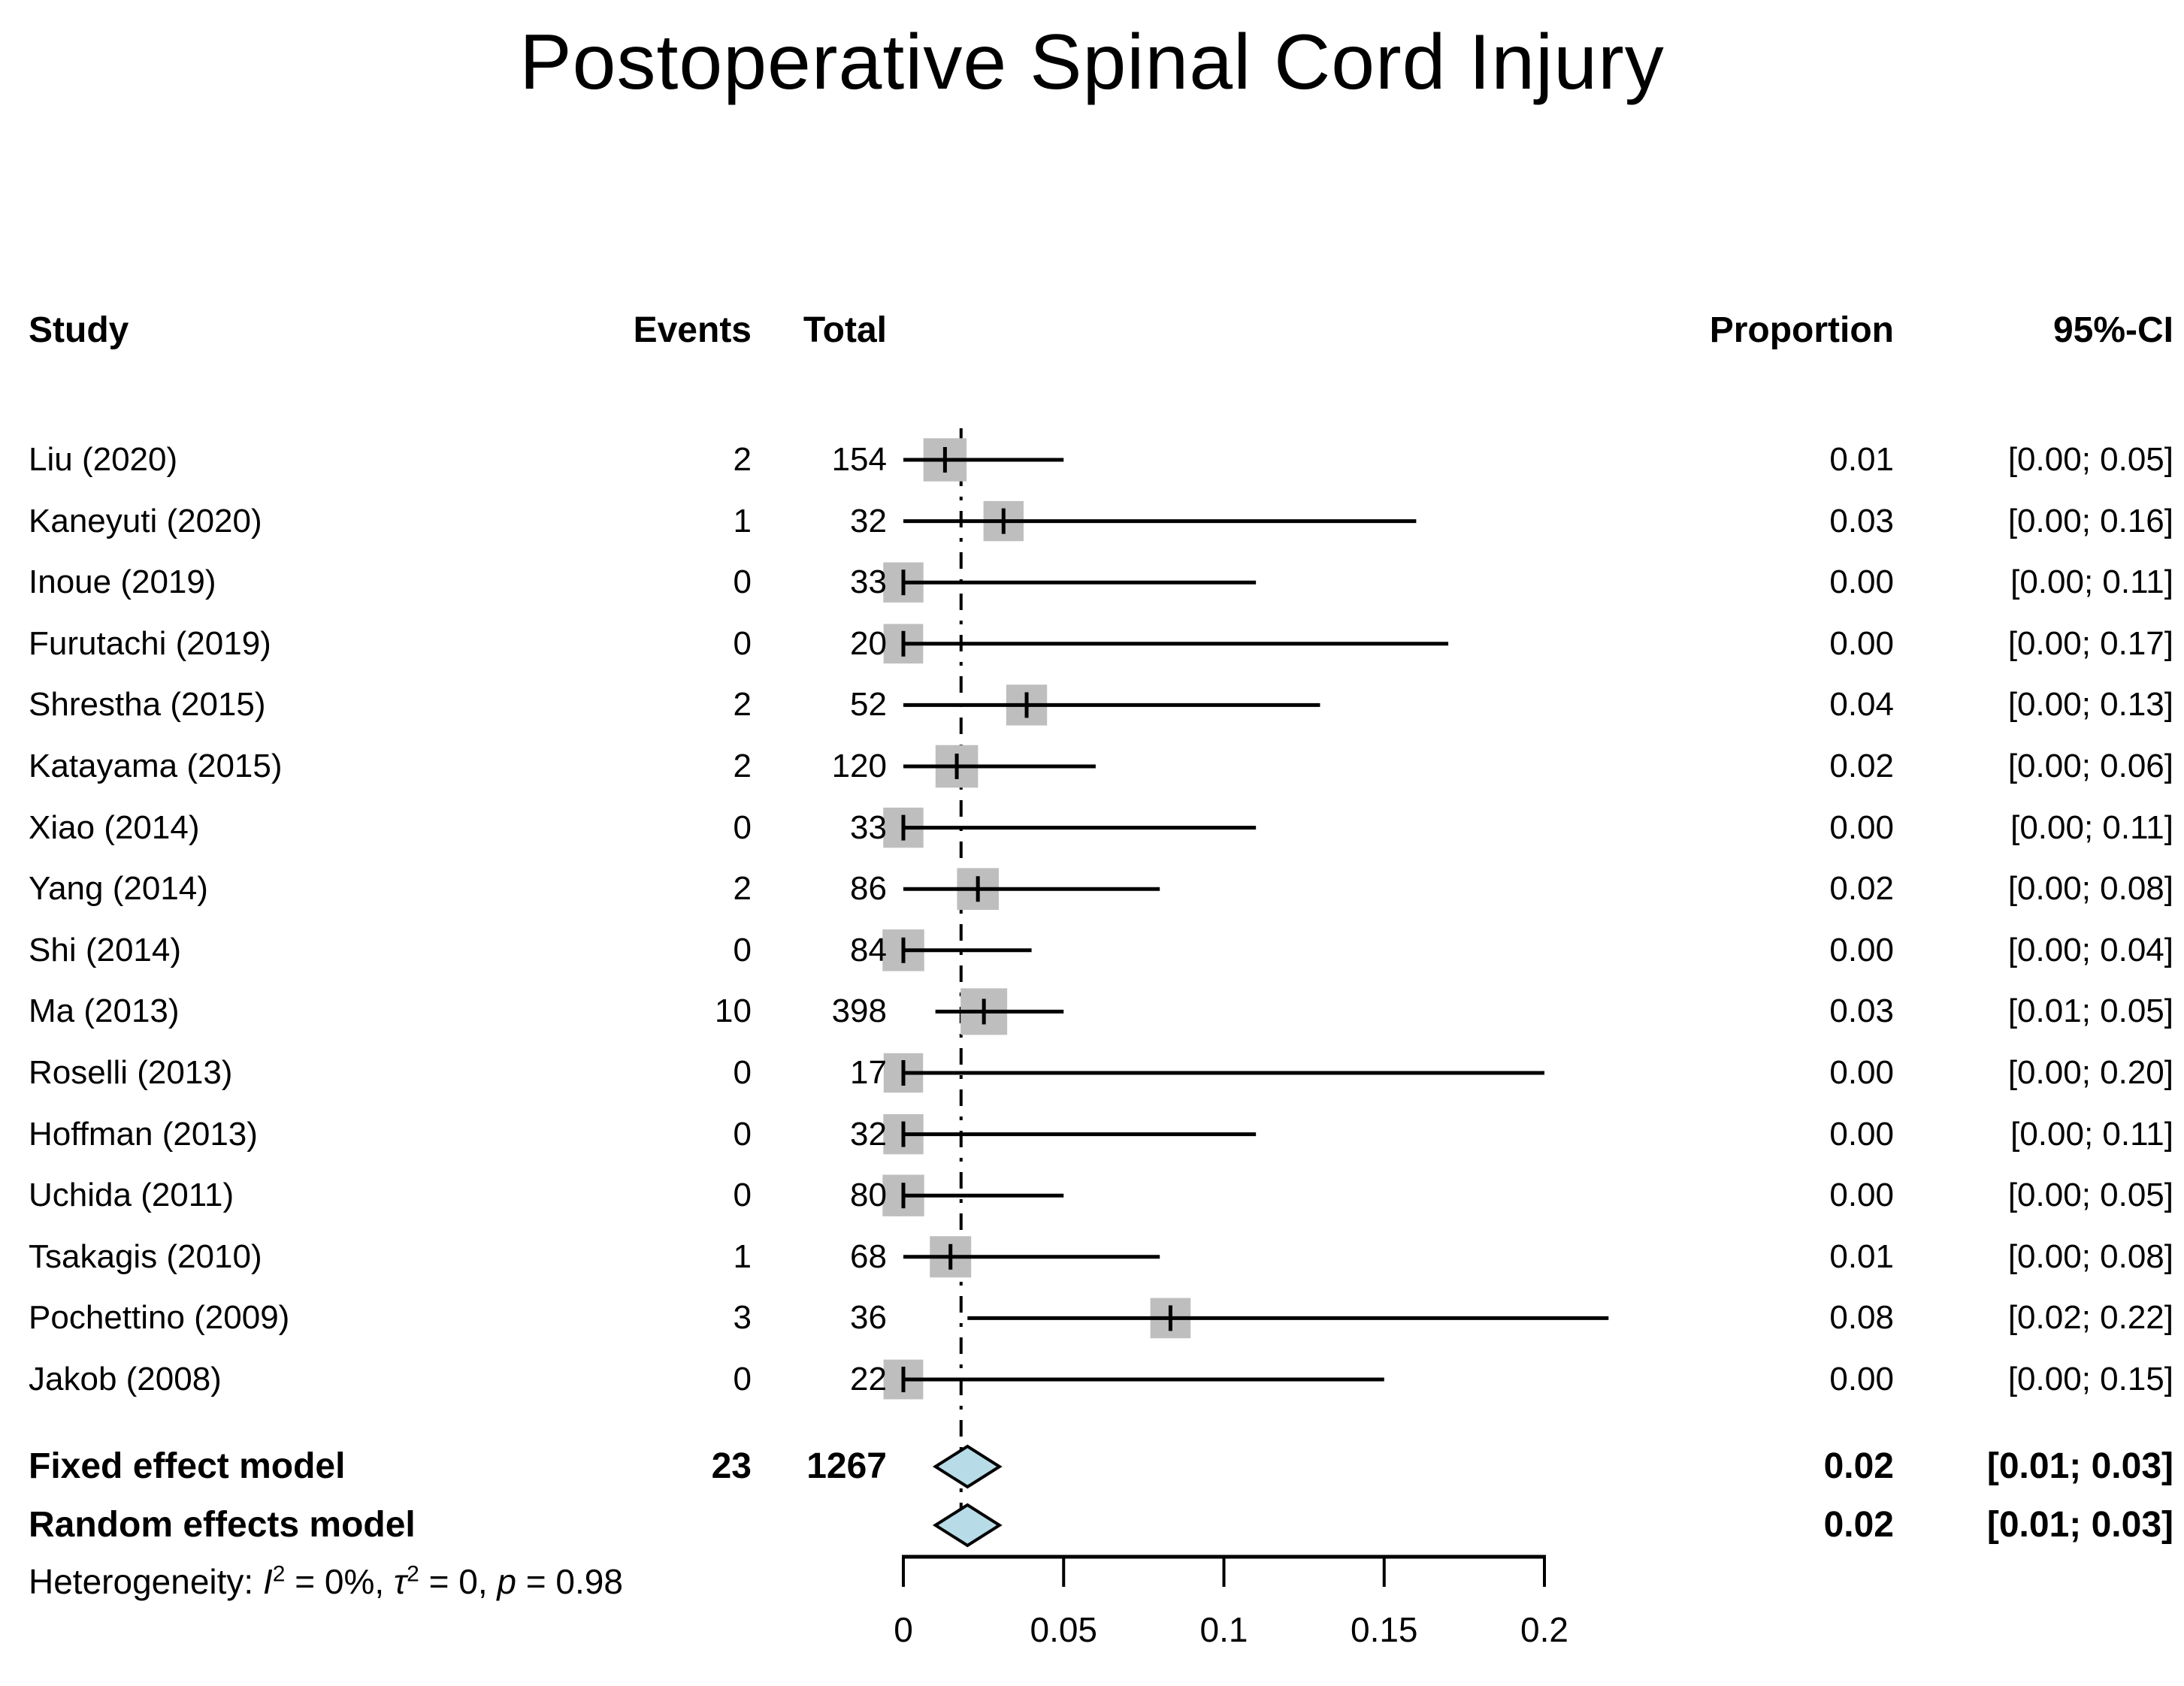 This screenshot has width=2184, height=1686. What do you see at coordinates (2090, 949) in the screenshot?
I see `study-ci: [0.00; 0.04]` at bounding box center [2090, 949].